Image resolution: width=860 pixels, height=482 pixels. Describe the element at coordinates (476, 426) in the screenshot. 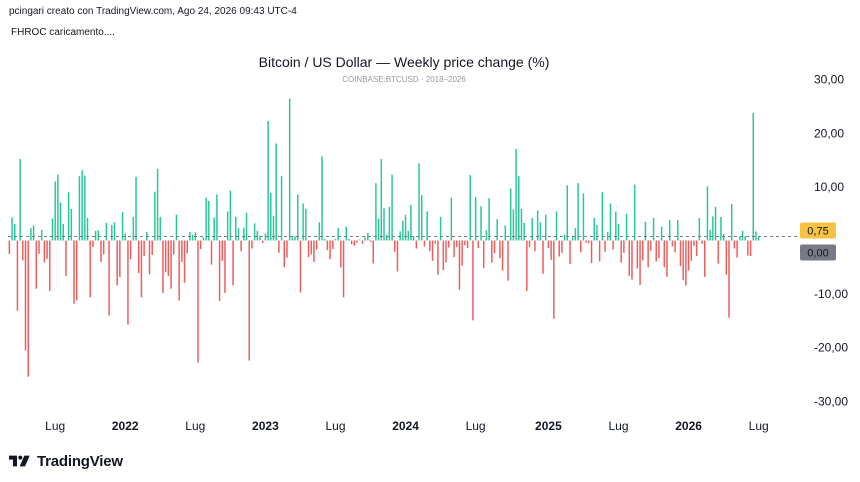

I see `x-tick-label: Lug` at that location.